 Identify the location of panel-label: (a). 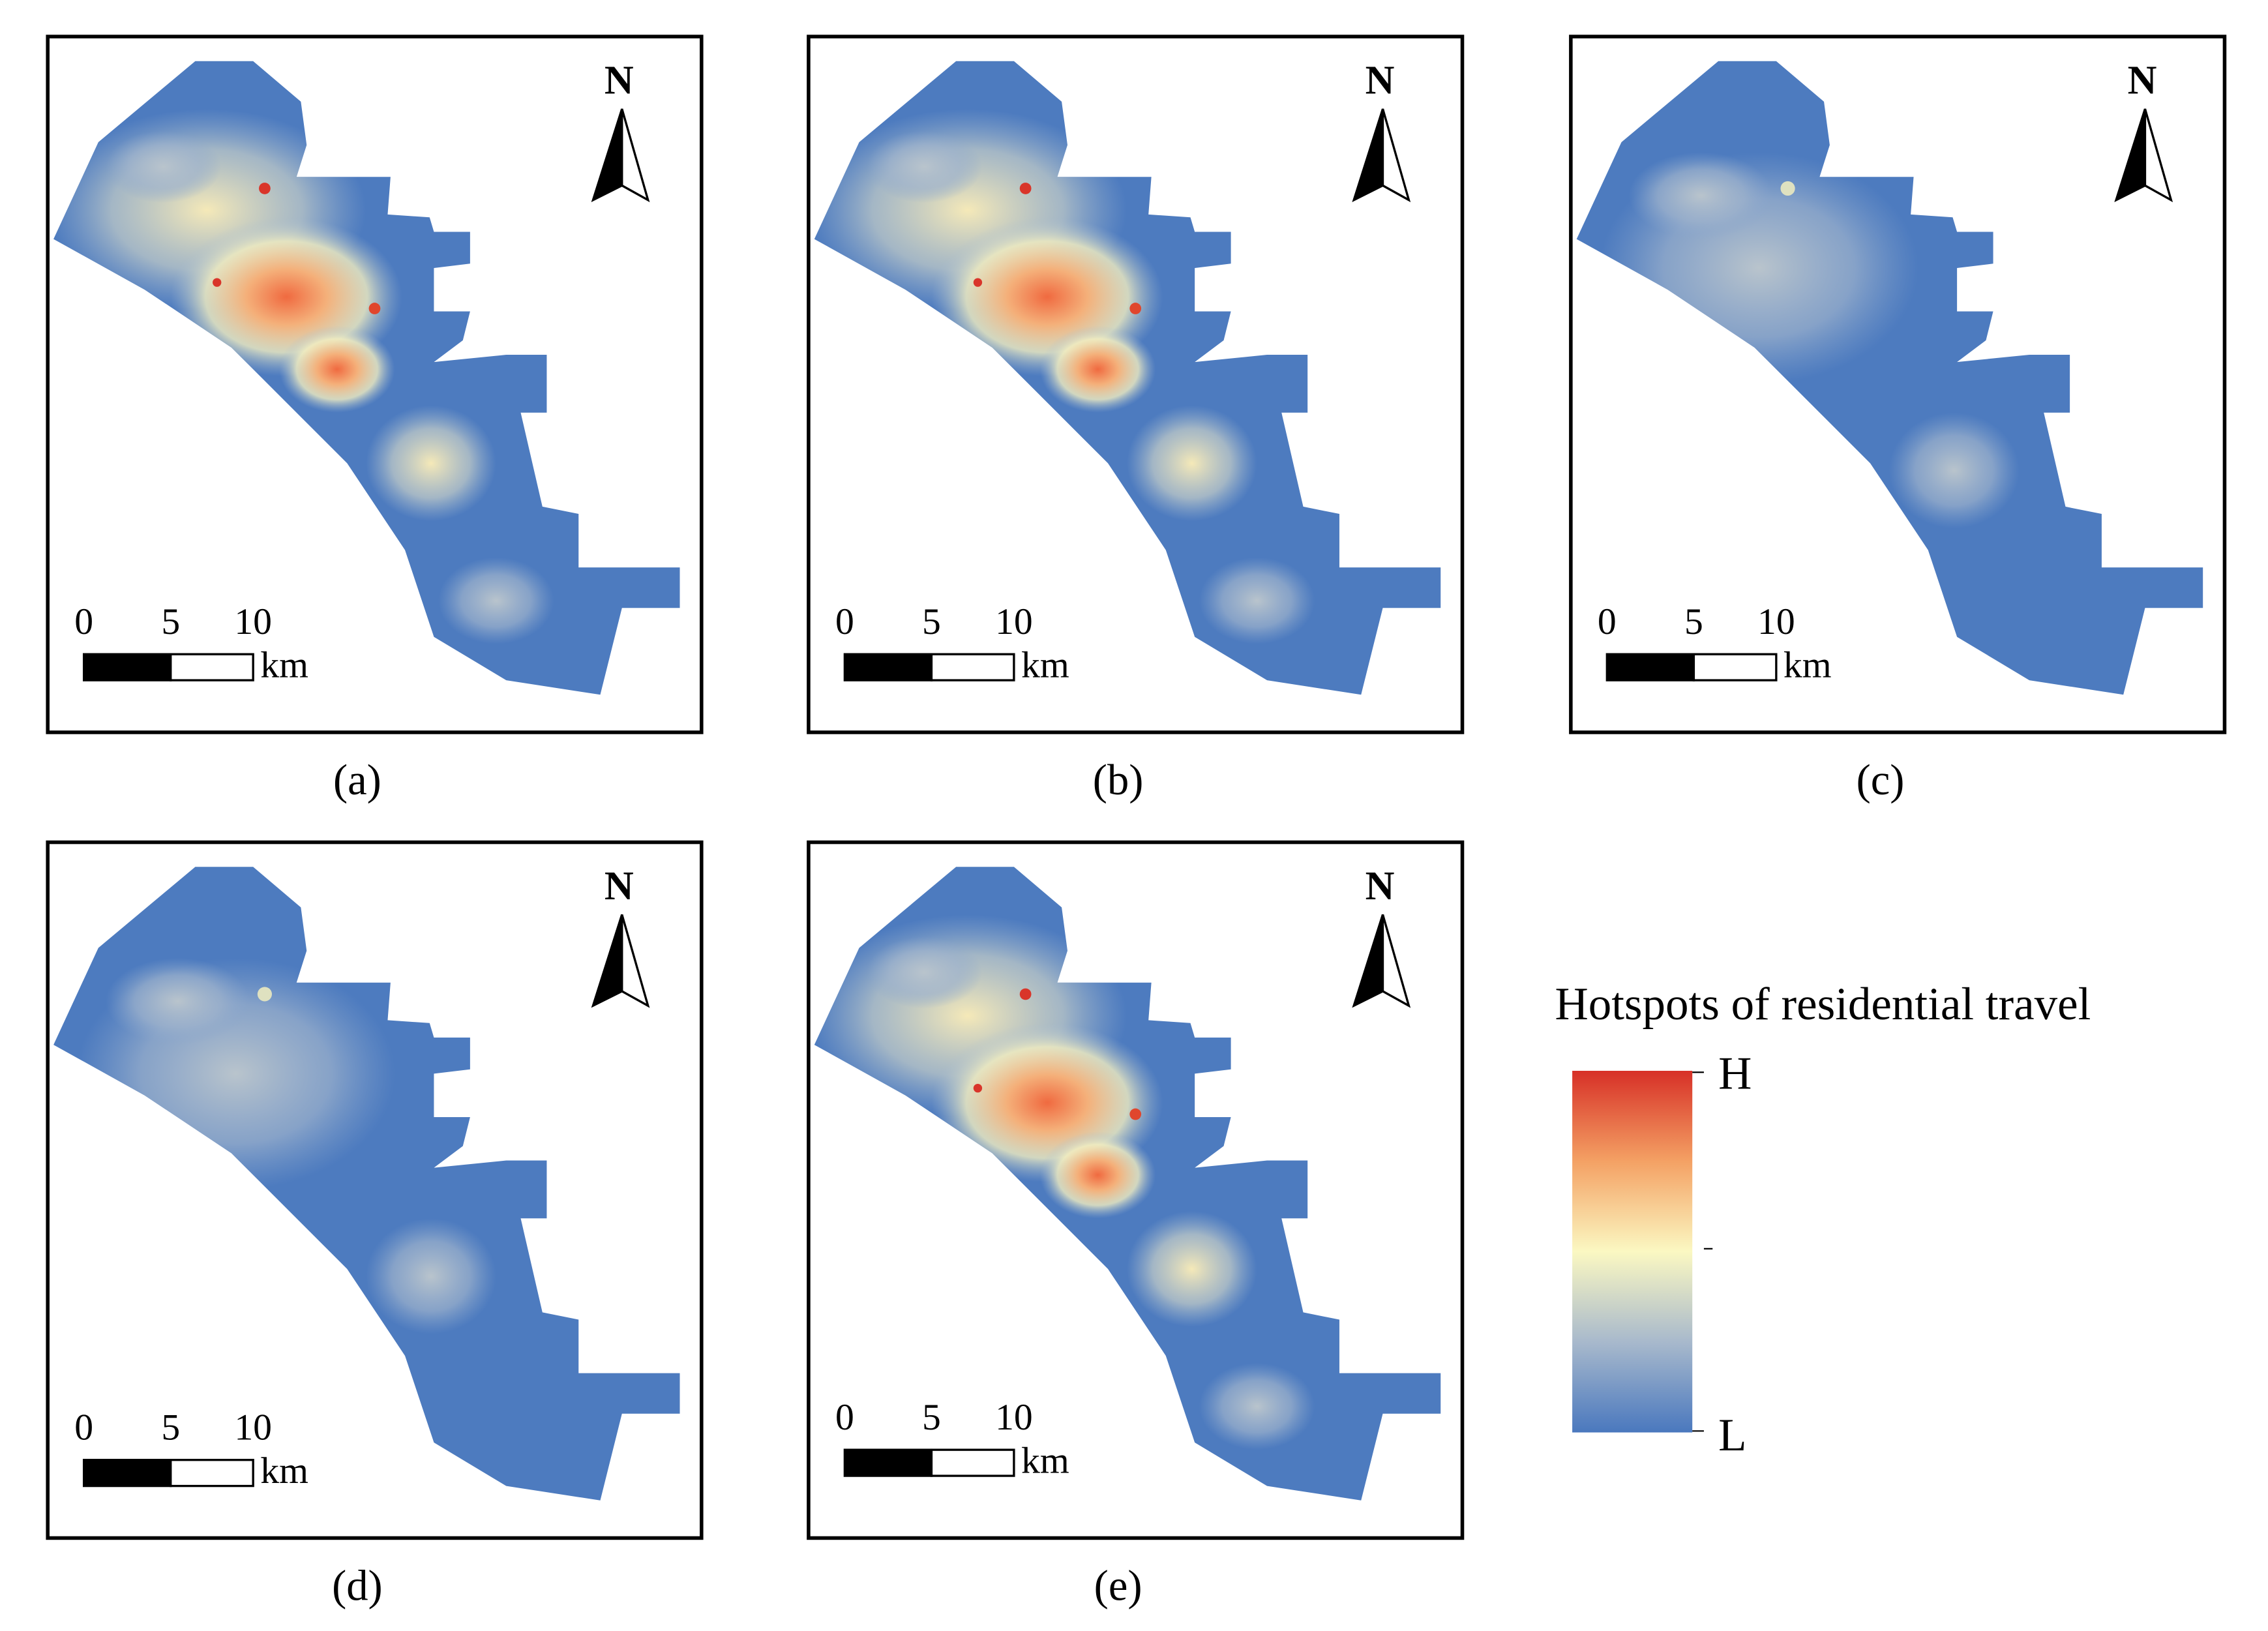
(357, 780).